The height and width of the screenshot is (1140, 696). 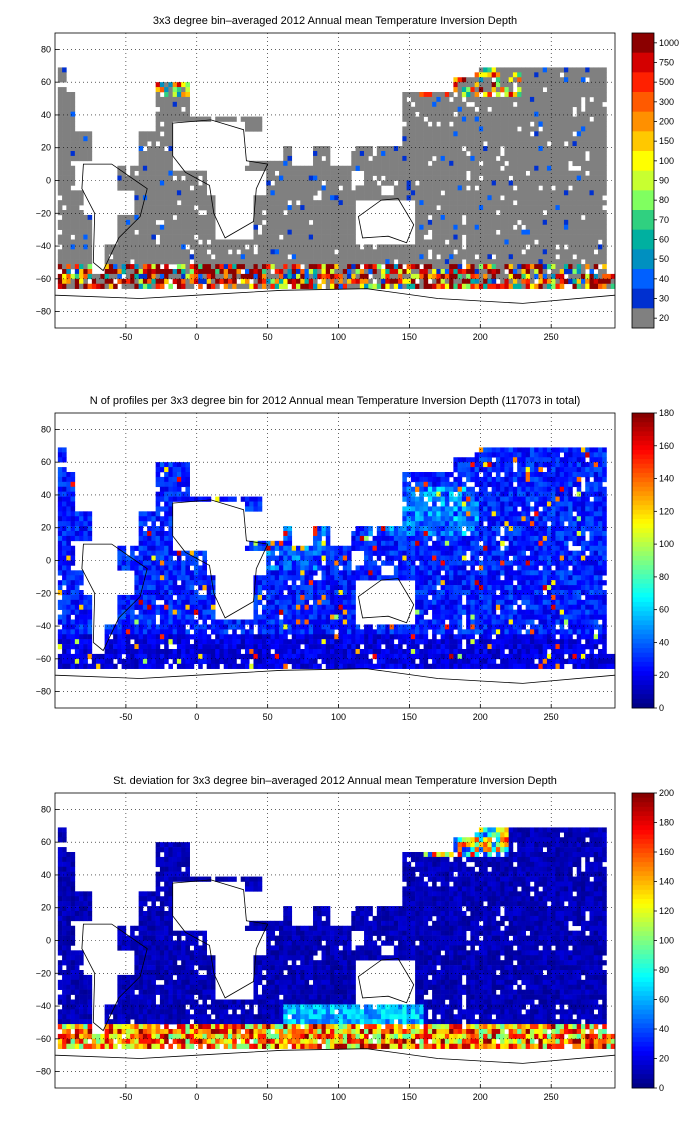 I want to click on x-tick-label: 100, so click(x=338, y=337).